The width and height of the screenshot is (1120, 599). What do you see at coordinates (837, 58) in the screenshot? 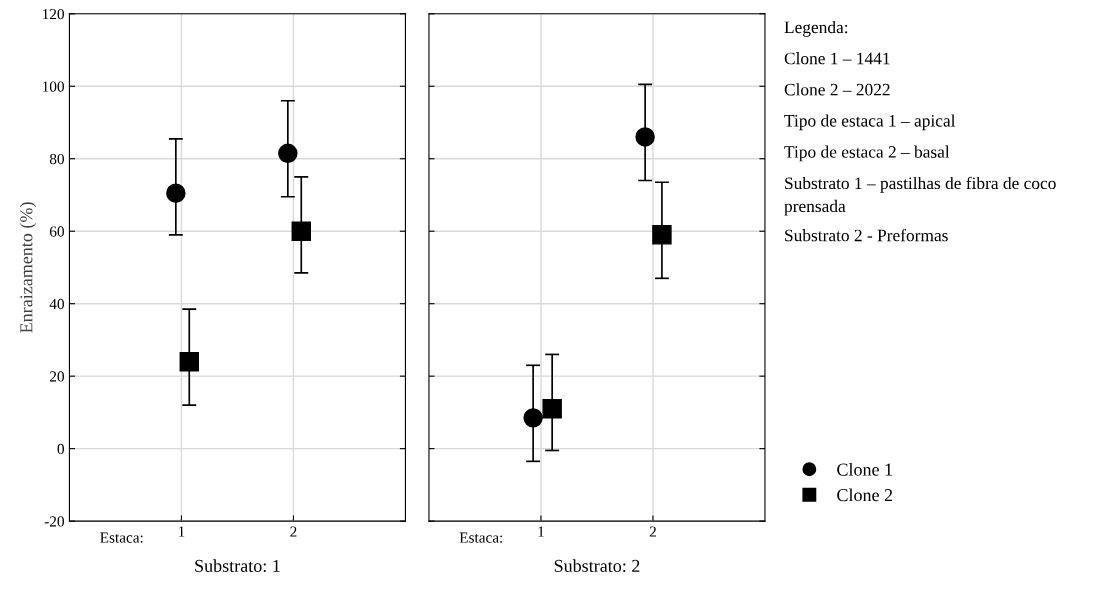
I see `text: Clone 1 – 1441` at bounding box center [837, 58].